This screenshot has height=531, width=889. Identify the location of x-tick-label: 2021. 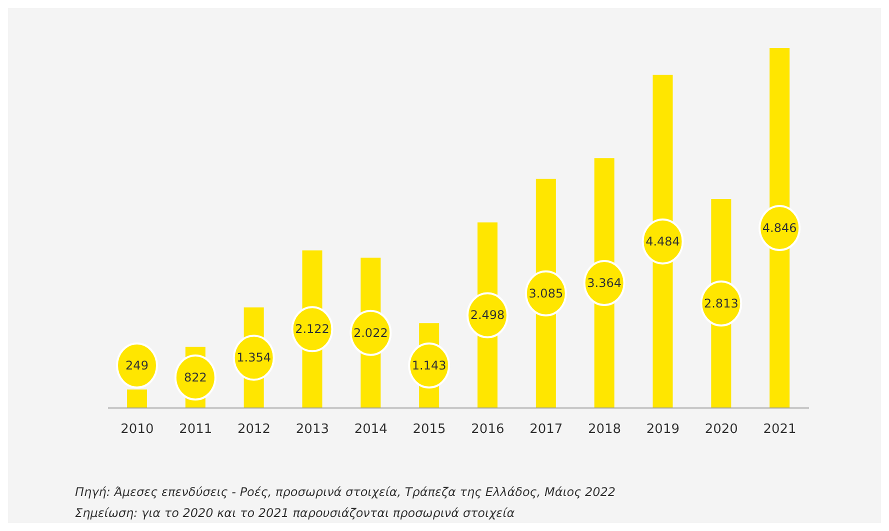
(779, 430).